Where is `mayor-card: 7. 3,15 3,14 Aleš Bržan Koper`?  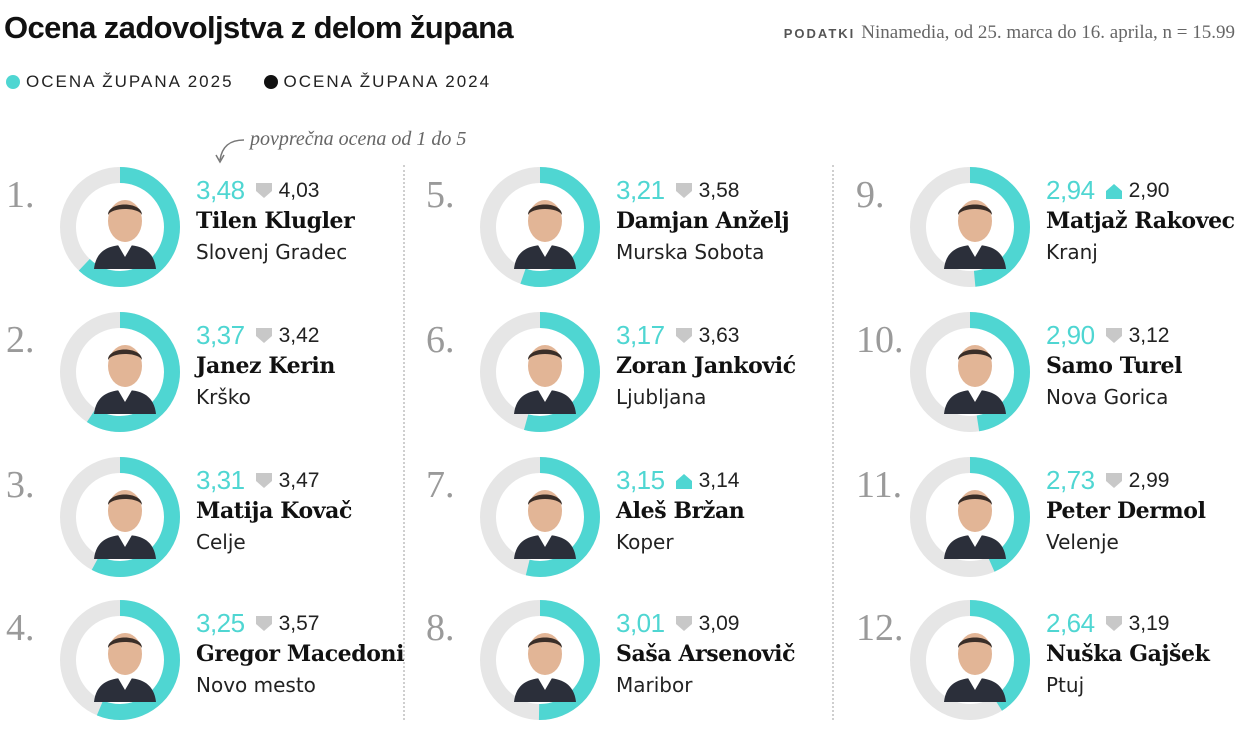 mayor-card: 7. 3,15 3,14 Aleš Bržan Koper is located at coordinates (626, 522).